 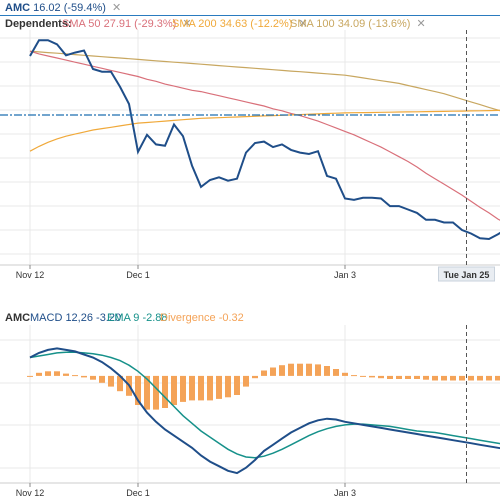 I want to click on hover-date-label: Tue Jan 25, so click(x=467, y=275).